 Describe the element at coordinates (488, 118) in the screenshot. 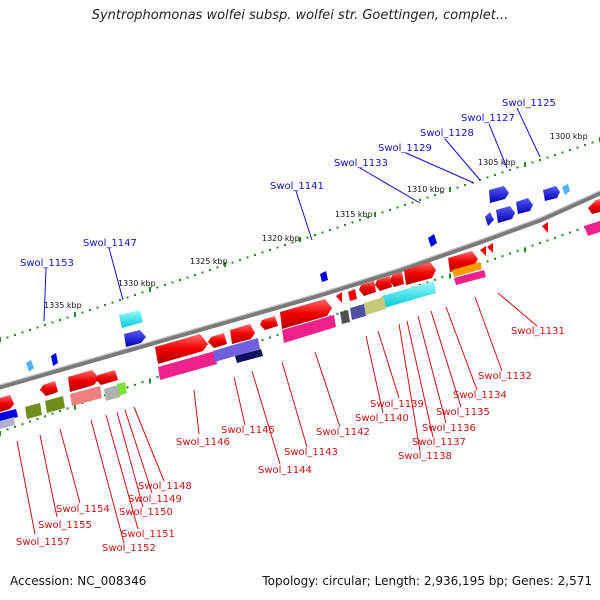

I see `gene-label-swol-1127: Swol_1127` at that location.